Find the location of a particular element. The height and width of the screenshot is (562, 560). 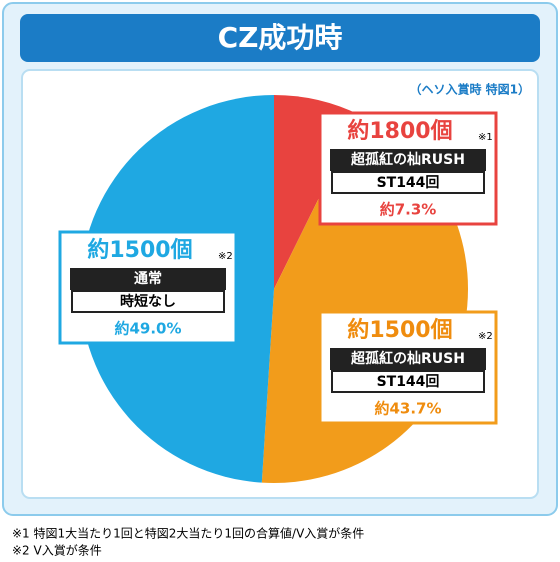

chart-title: CZ成功時 is located at coordinates (280, 37).